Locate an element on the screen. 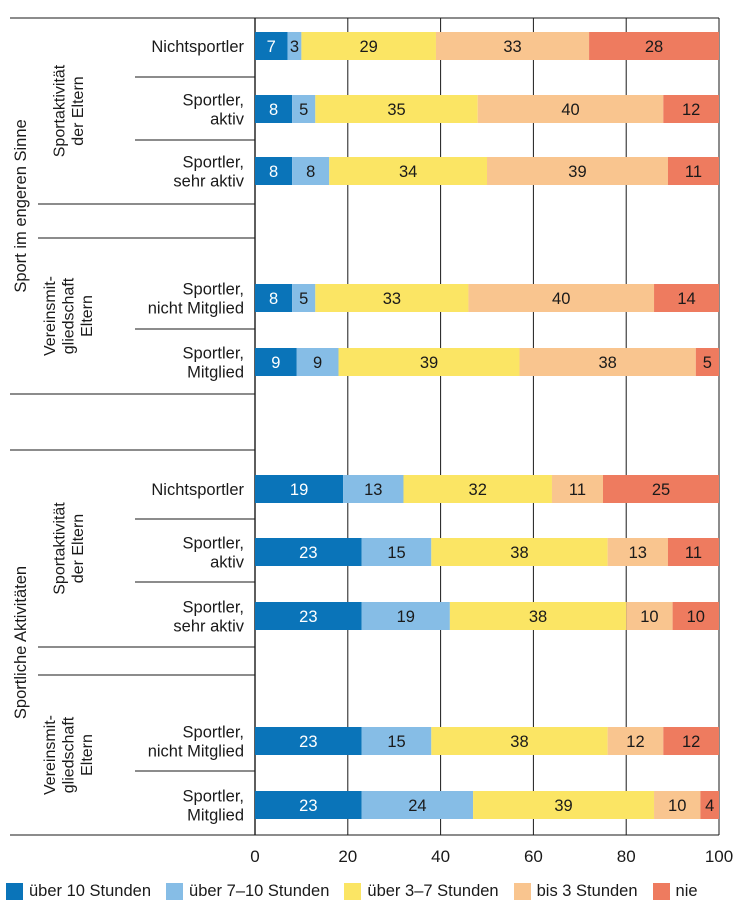 The image size is (734, 903). group-label: Sportaktivitätder Eltern is located at coordinates (68, 110).